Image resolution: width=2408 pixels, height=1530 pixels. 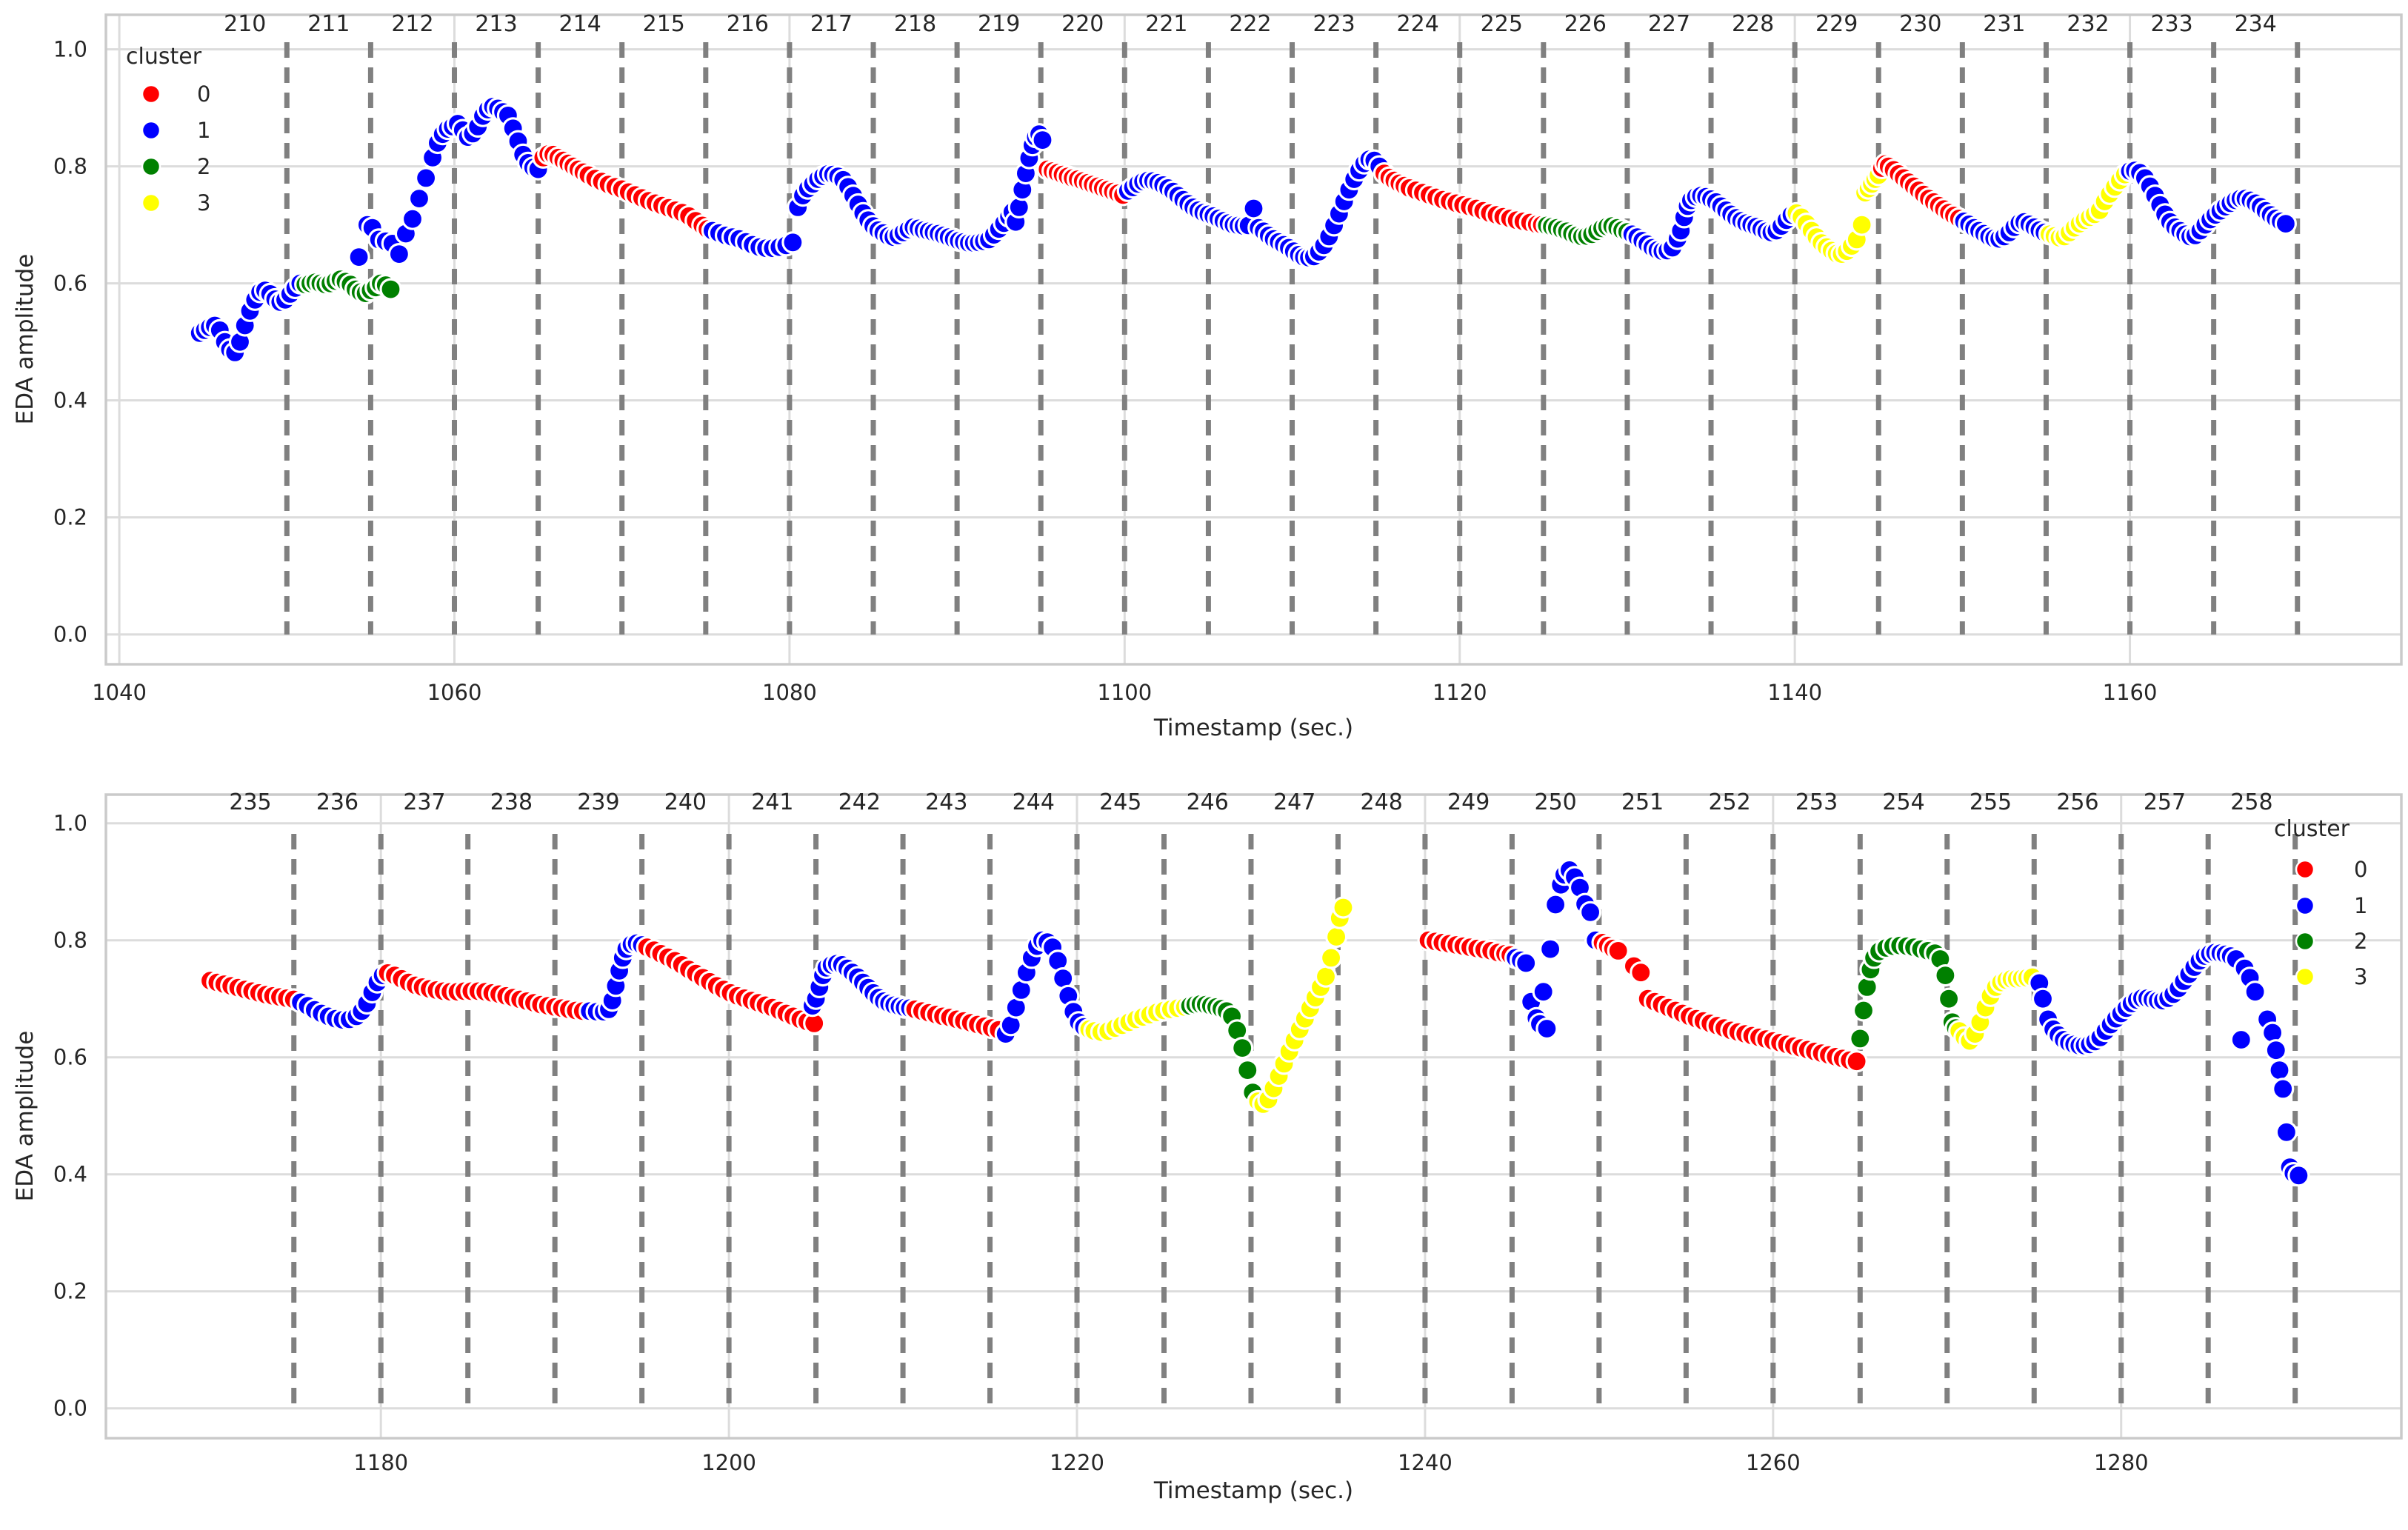 I want to click on segment-label: 236, so click(x=337, y=802).